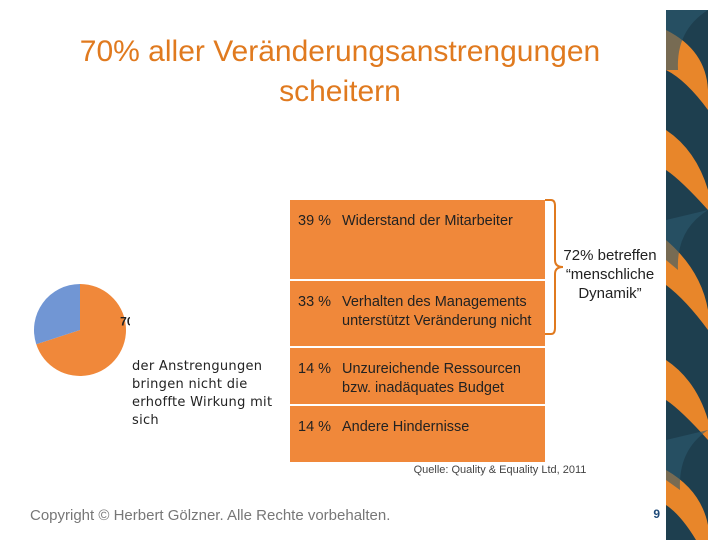 The width and height of the screenshot is (720, 540). Describe the element at coordinates (406, 426) in the screenshot. I see `bar-segment-text: Andere Hindernisse` at that location.